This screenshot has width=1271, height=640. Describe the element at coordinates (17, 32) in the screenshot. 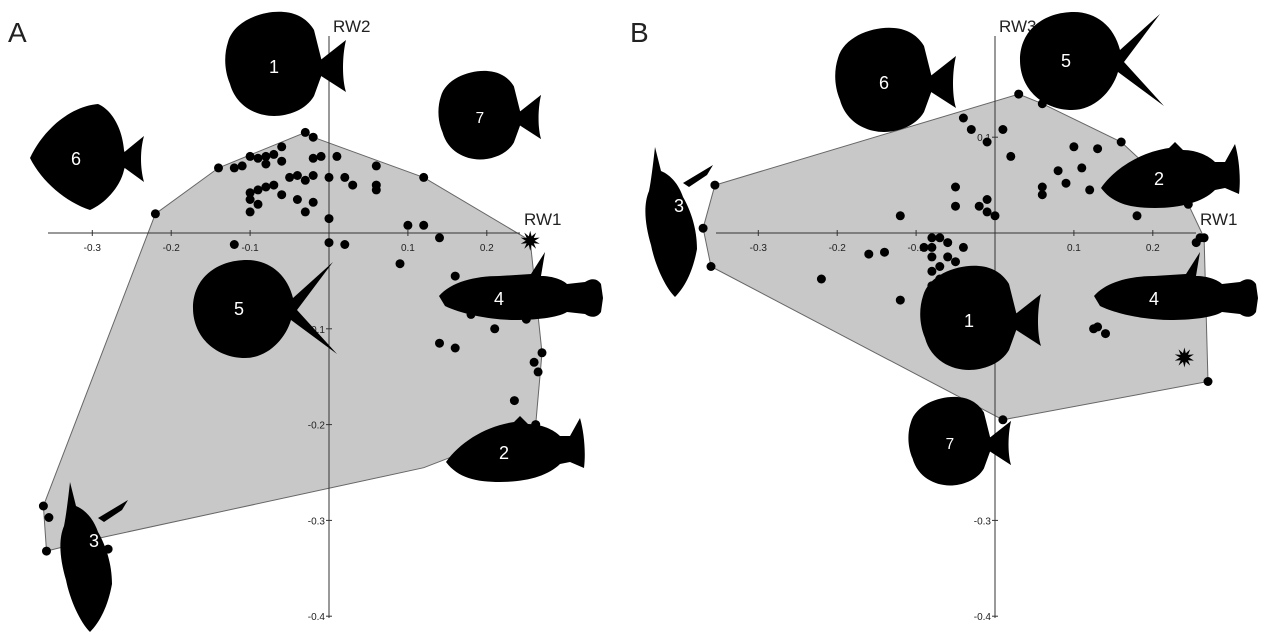

I see `panel-letter-a: A` at that location.